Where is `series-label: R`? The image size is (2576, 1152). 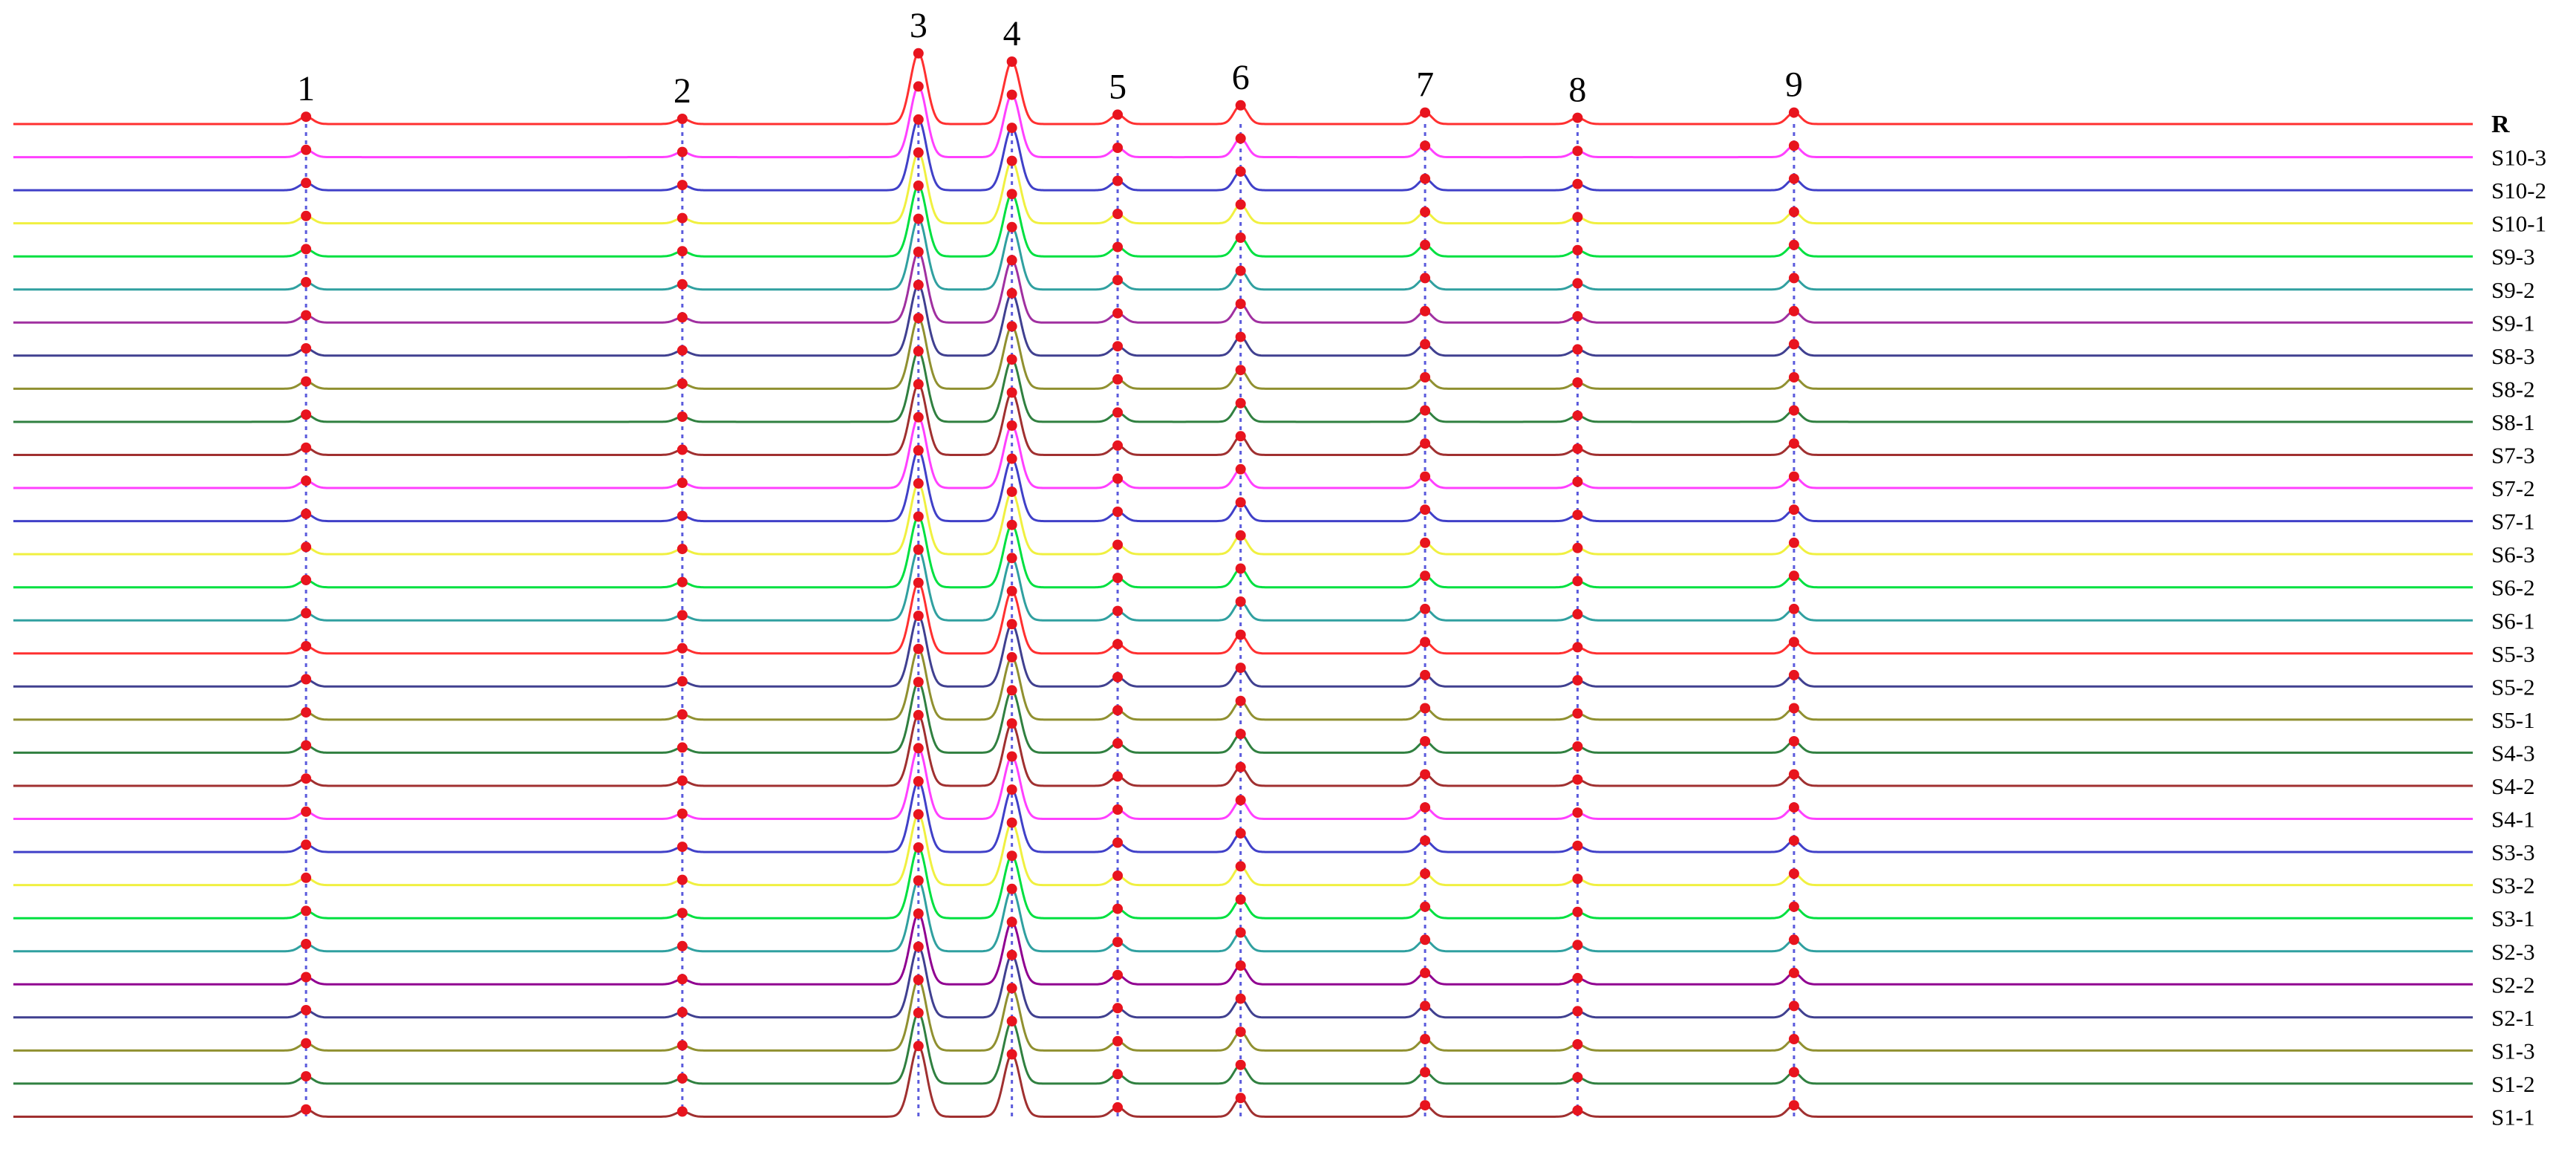
series-label: R is located at coordinates (2500, 124).